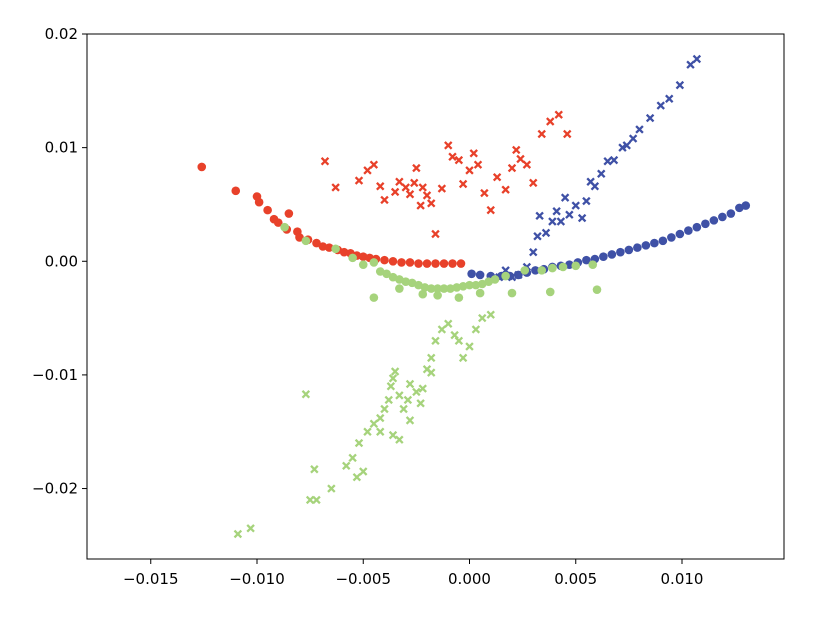 The width and height of the screenshot is (830, 623). Describe the element at coordinates (61, 34) in the screenshot. I see `y-tick-label: 0.02` at that location.